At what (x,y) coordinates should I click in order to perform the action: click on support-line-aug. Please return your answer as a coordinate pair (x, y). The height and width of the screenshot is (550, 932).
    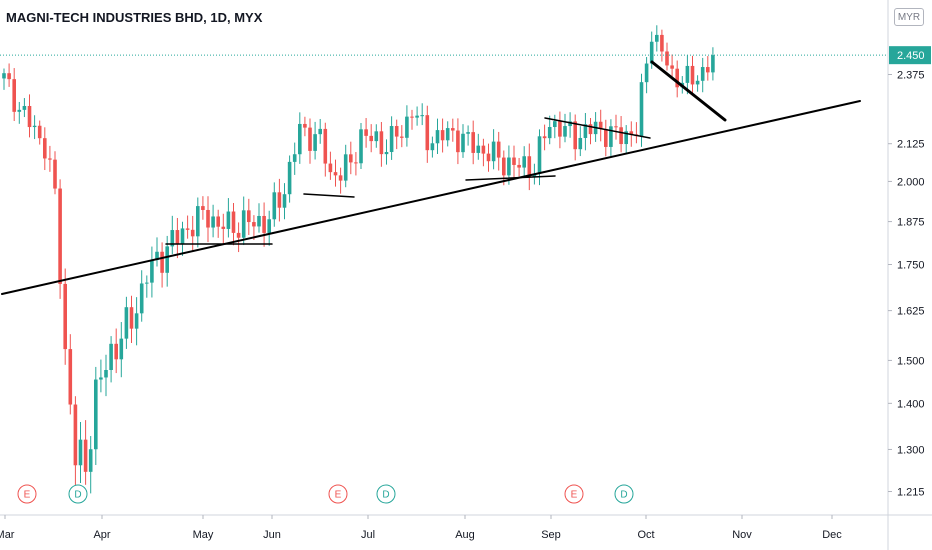
    Looking at the image, I should click on (510, 178).